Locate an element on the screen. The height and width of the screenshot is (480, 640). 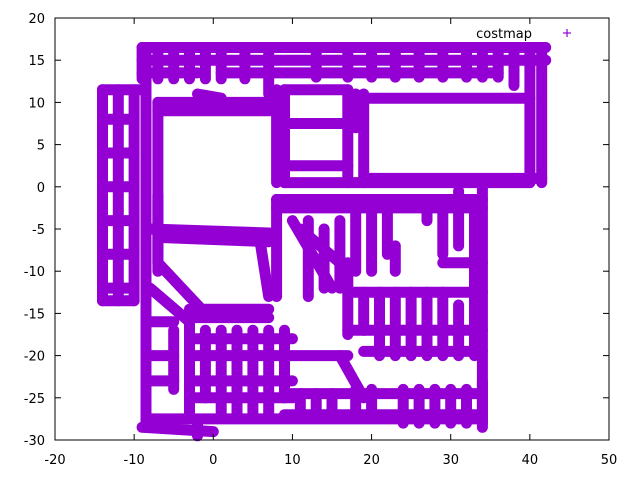
y-tick-label: 20 is located at coordinates (36, 19).